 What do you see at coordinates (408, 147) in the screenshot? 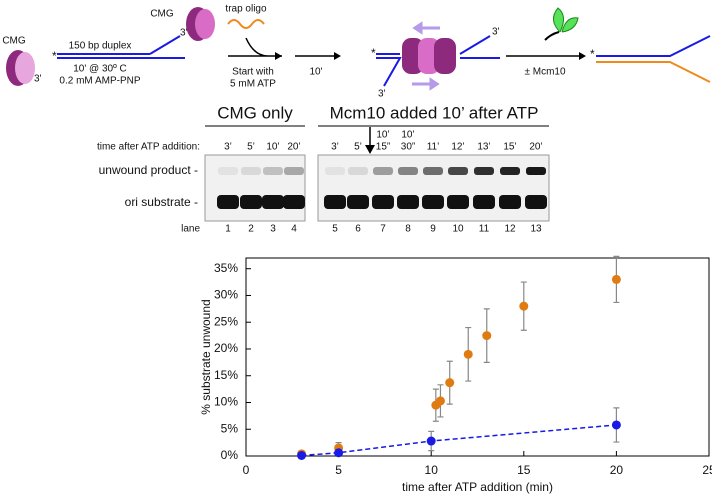
I see `lane-time: 30”` at bounding box center [408, 147].